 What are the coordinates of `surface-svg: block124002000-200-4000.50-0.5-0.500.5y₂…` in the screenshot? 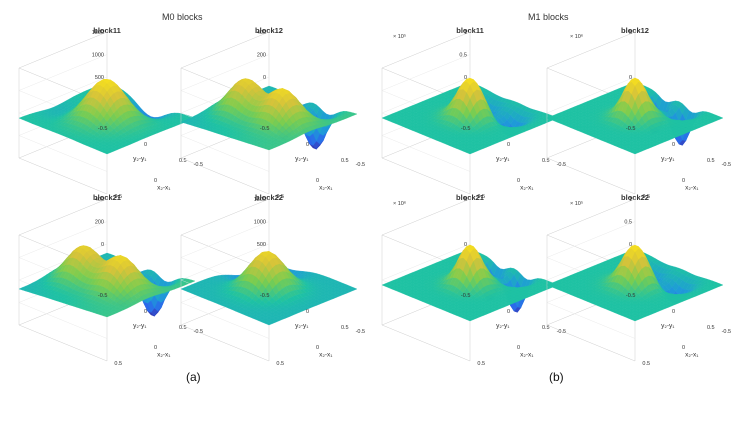 It's located at (272, 113).